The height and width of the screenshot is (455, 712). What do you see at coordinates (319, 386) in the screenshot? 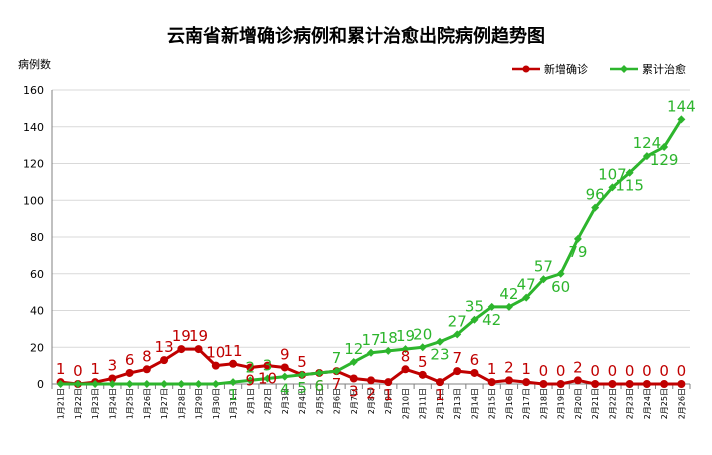
I see `data-label-cured: 6` at bounding box center [319, 386].